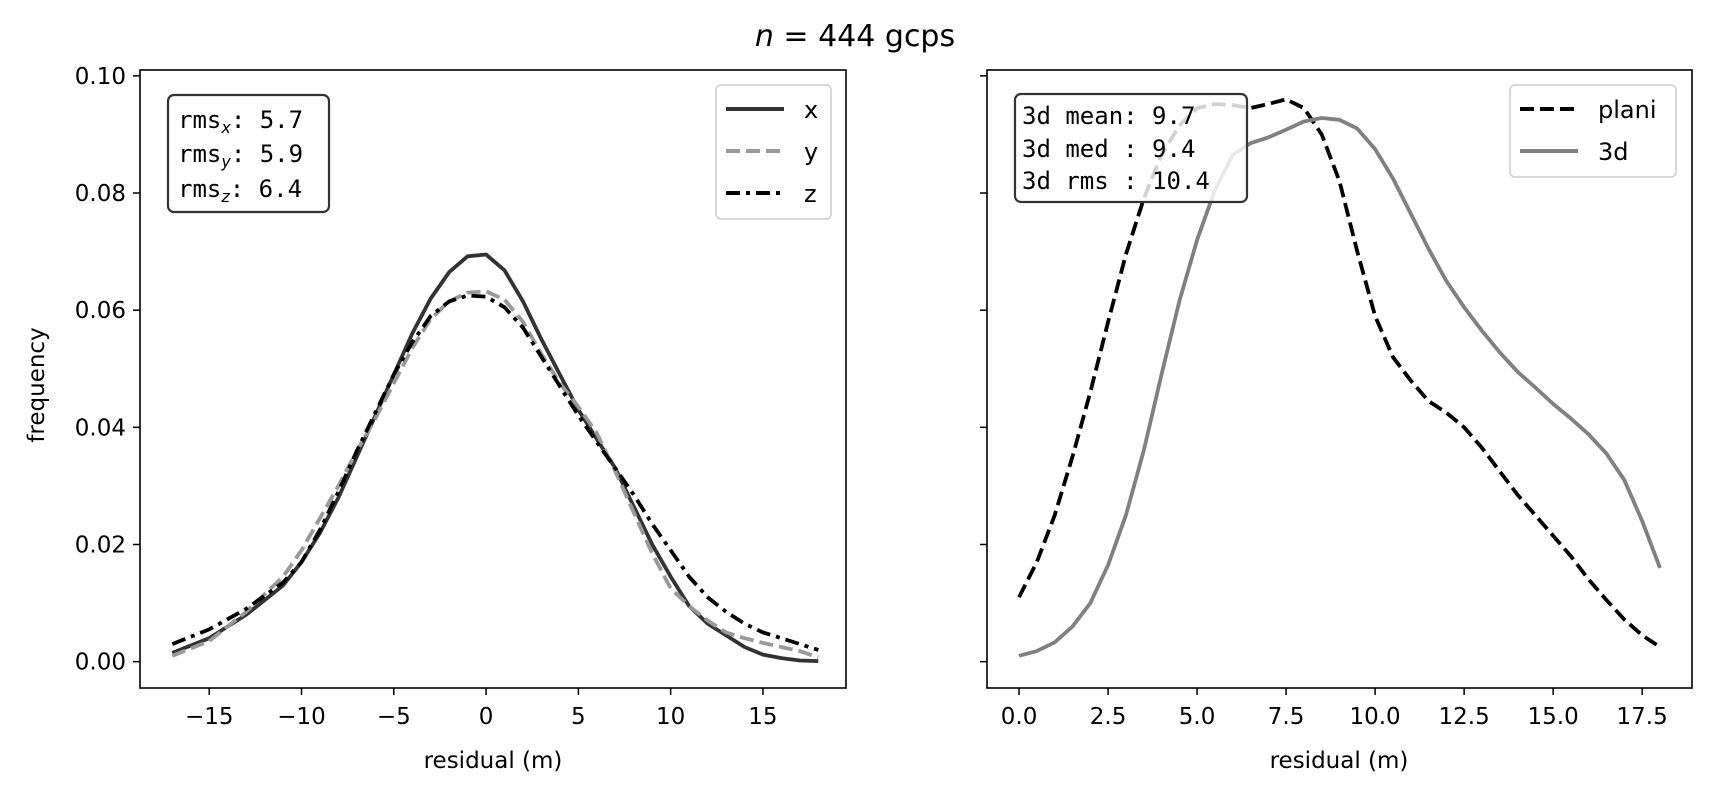  I want to click on right-stats-box: 3d mean: 9.7 3d med : 9.4 3d rms : 10.4, so click(1131, 148).